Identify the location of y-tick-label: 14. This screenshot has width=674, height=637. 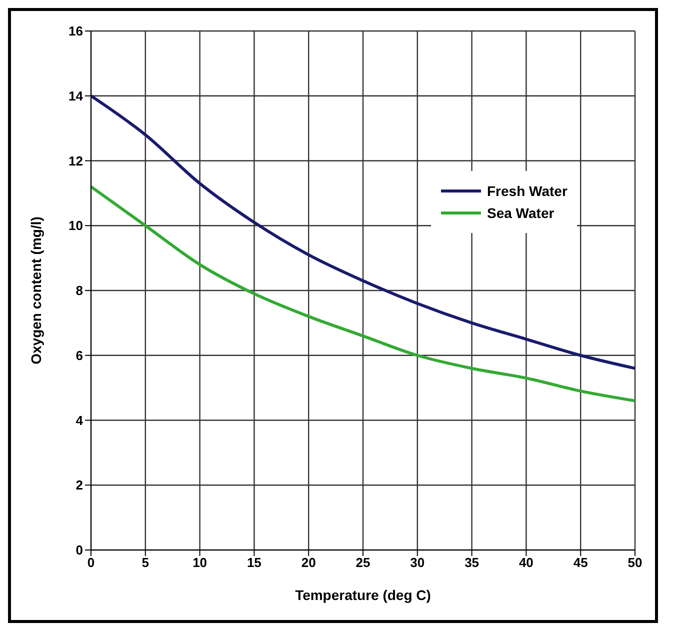
(76, 96).